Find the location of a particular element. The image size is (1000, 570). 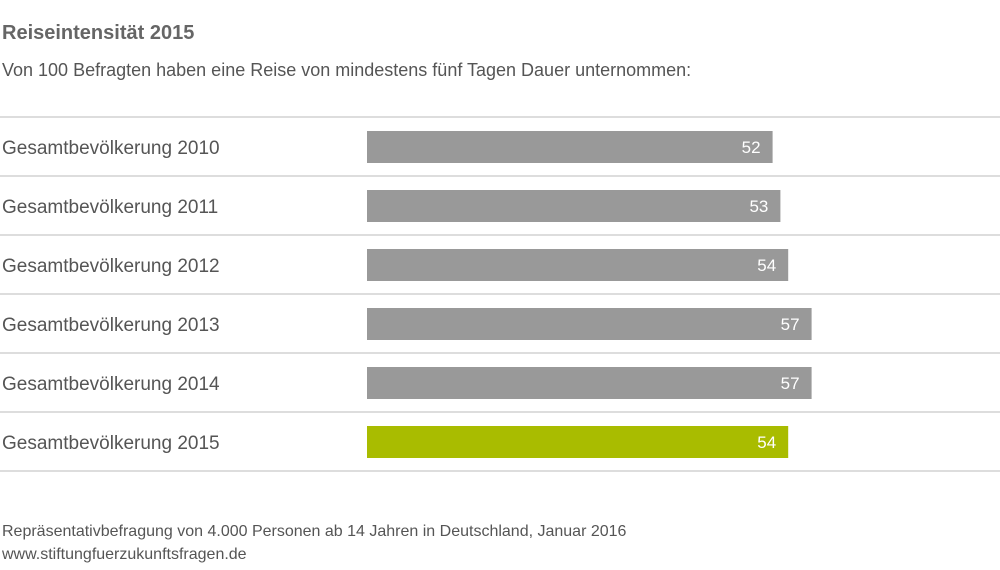

category-label: Gesamtbevölkerung 2012 is located at coordinates (111, 266).